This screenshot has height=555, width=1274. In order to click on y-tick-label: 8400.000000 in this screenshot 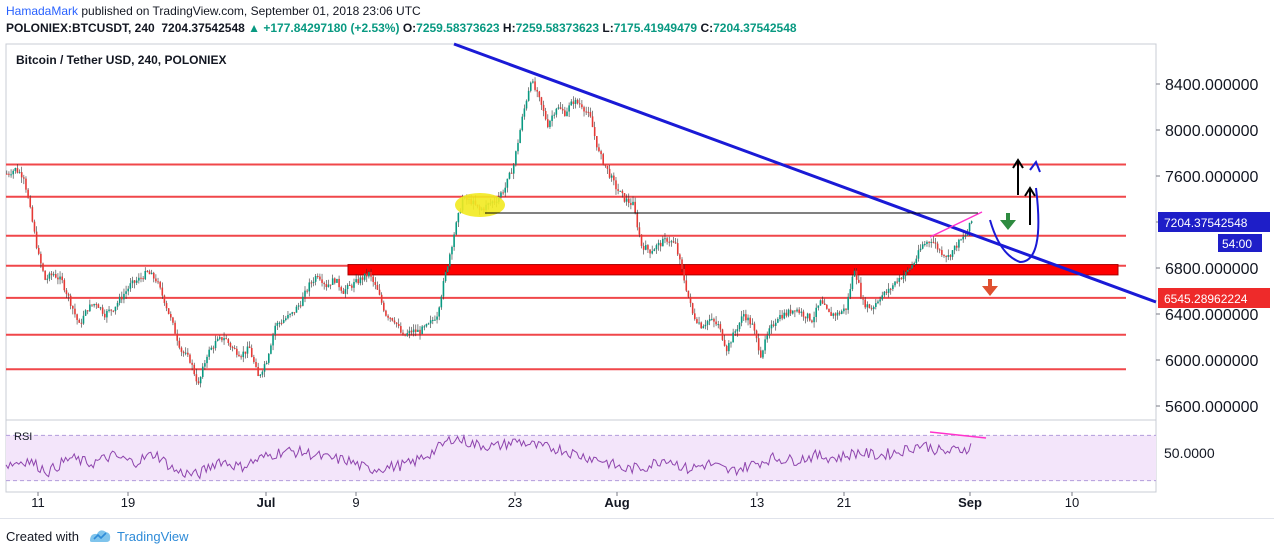, I will do `click(1212, 85)`.